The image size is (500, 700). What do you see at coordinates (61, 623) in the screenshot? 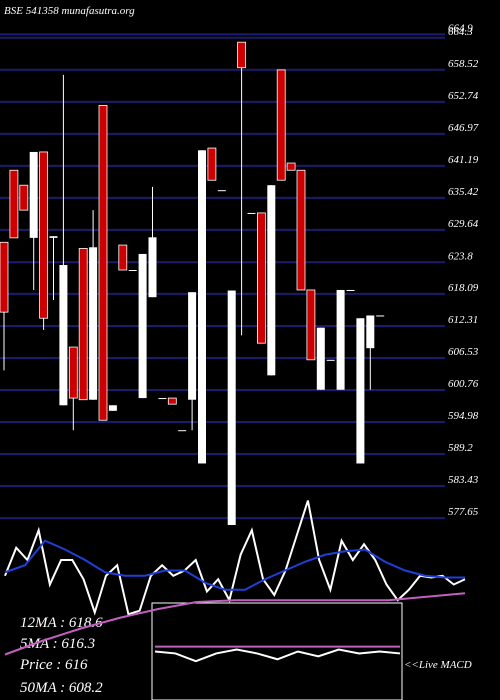
I see `ma12-label: 12MA : 618.6` at bounding box center [61, 623].